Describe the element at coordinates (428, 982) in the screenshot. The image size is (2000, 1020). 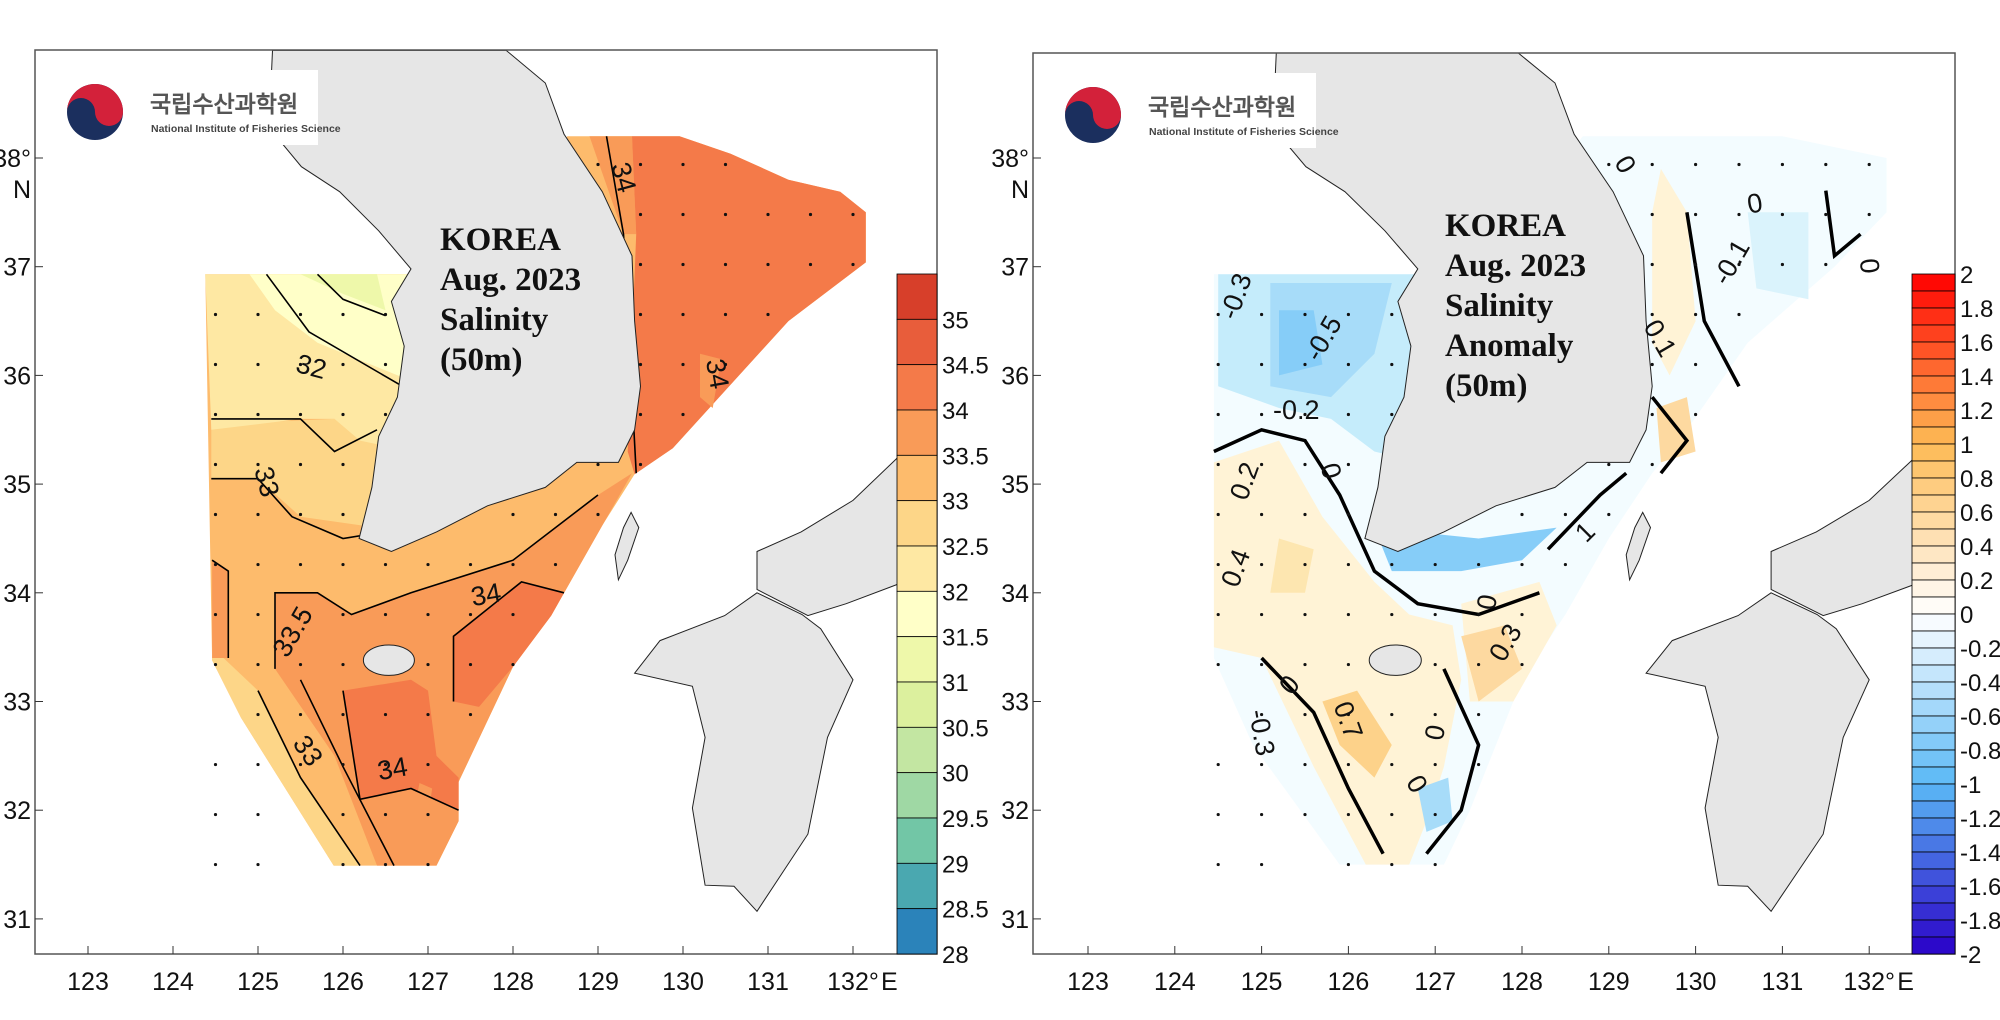
I see `lon-tick-label: 127` at that location.